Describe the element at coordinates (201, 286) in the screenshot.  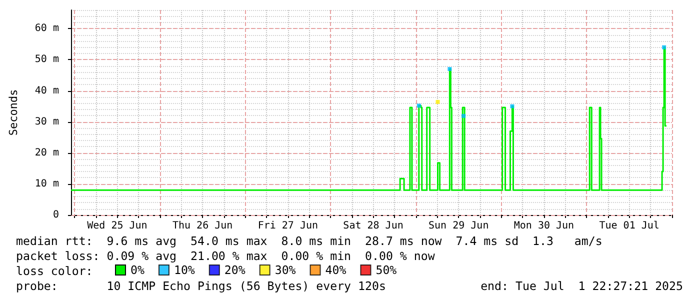
I see `text: probe: 10 ICMP Echo Pings (56 Bytes) every 120s` at that location.